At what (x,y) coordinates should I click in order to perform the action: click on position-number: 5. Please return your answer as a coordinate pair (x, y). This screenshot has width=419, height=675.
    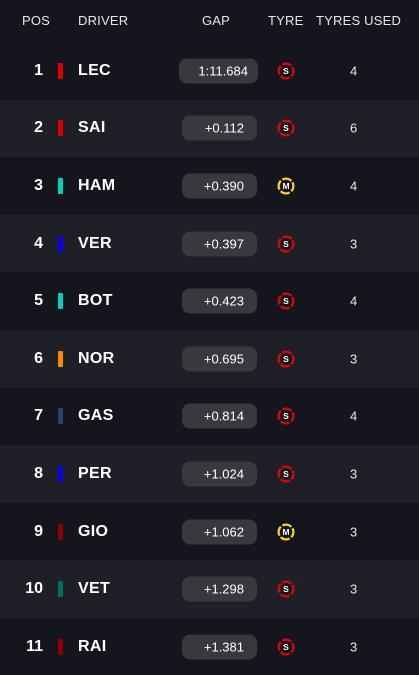
    Looking at the image, I should click on (38, 301).